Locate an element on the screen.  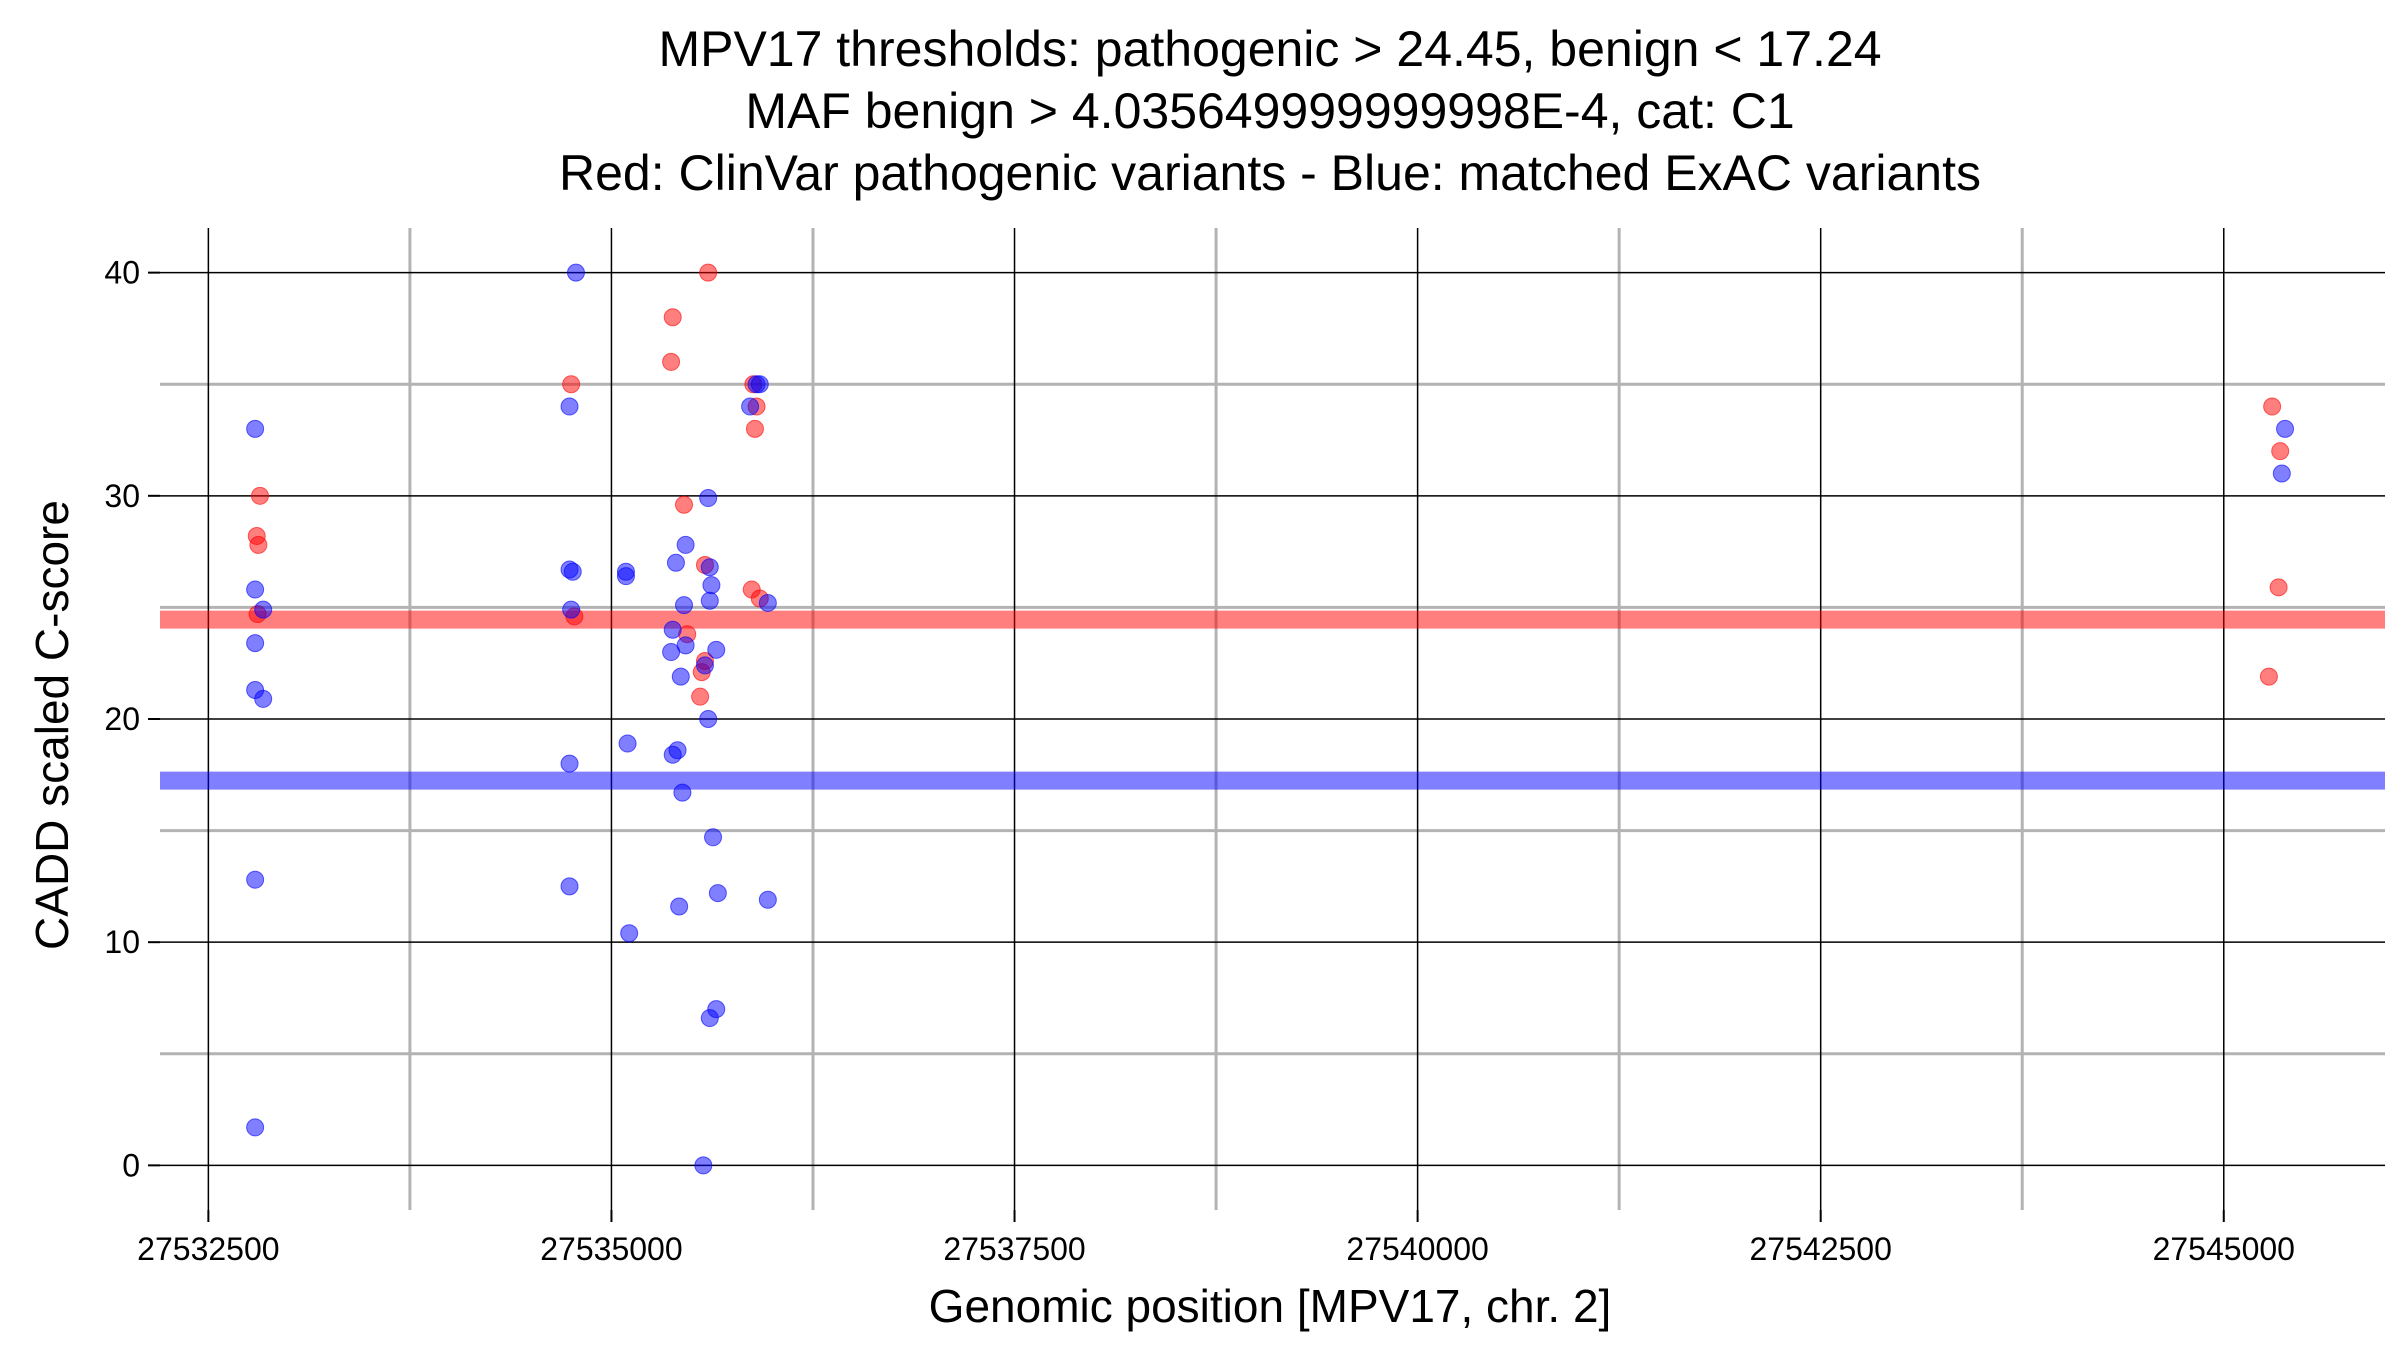
y-tick-label: 20 is located at coordinates (122, 719).